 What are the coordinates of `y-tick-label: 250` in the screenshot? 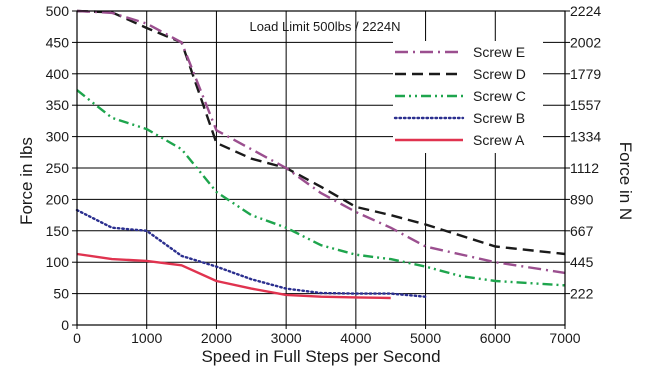 It's located at (58, 168).